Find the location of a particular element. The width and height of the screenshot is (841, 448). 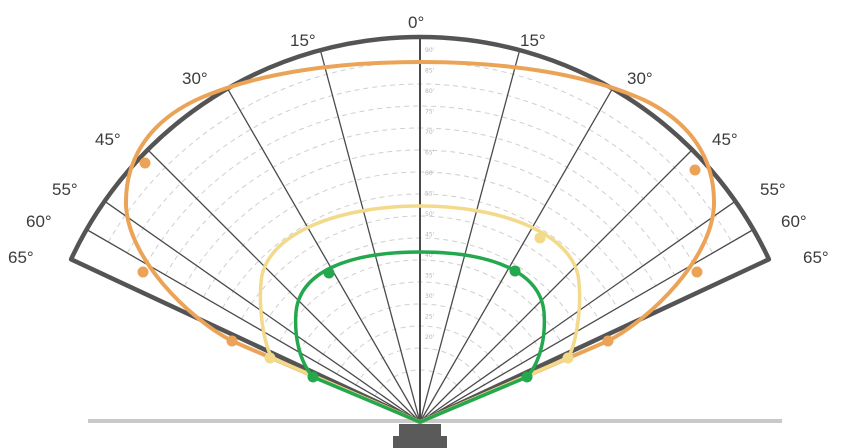

angle-label-right-45: 45° is located at coordinates (725, 139).